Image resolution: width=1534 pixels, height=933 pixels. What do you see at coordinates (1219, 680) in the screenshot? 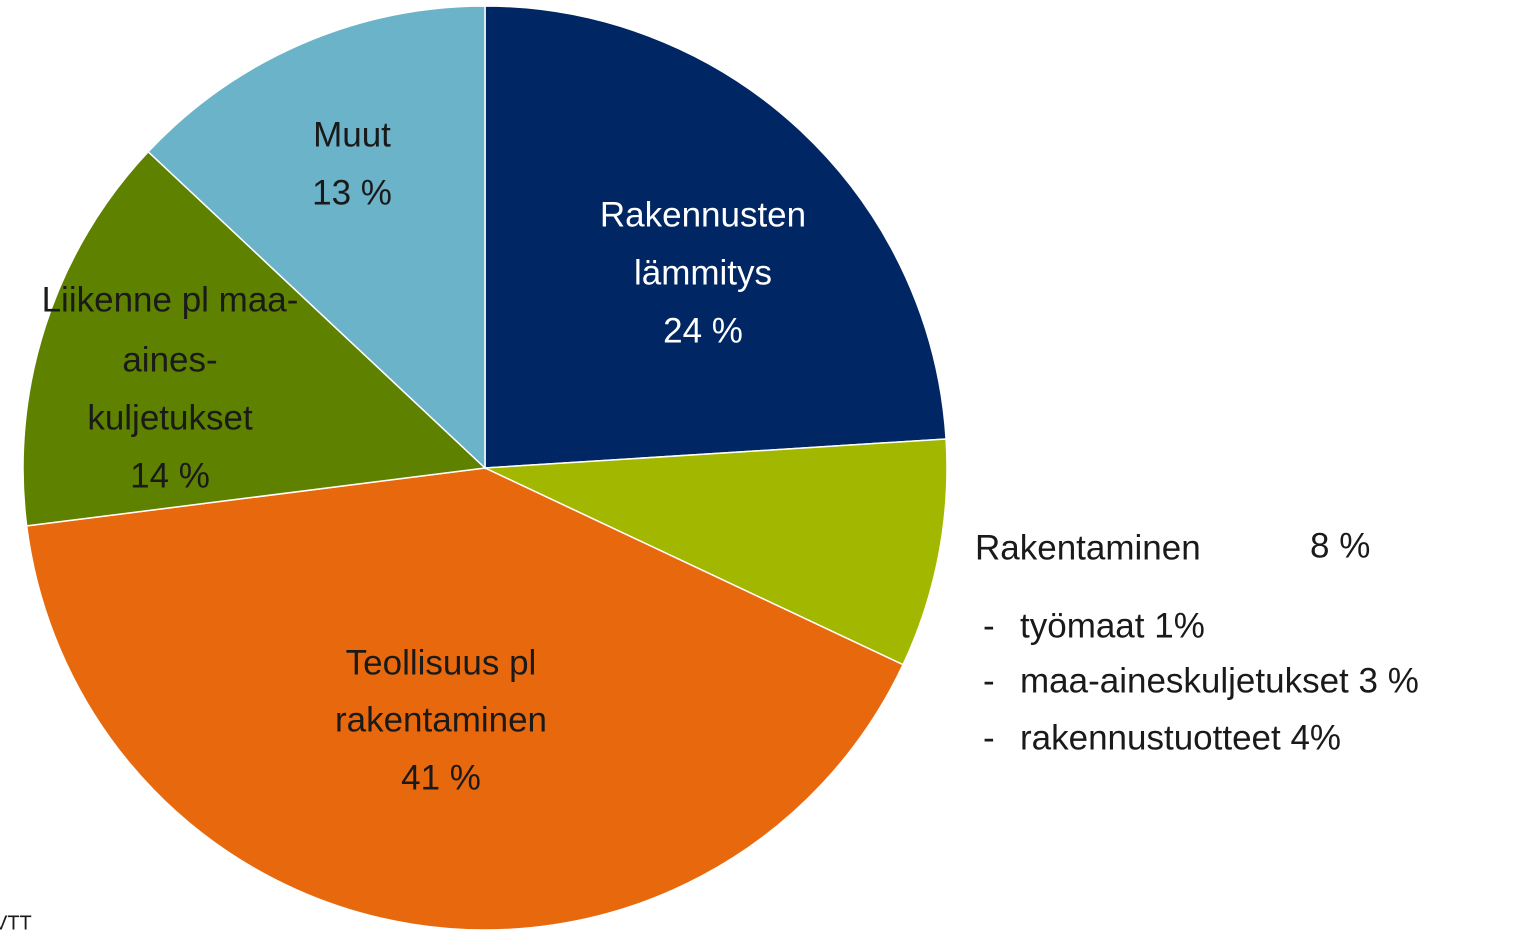
I see `breakdown-item: maa-aineskuljetukset 3 %` at bounding box center [1219, 680].